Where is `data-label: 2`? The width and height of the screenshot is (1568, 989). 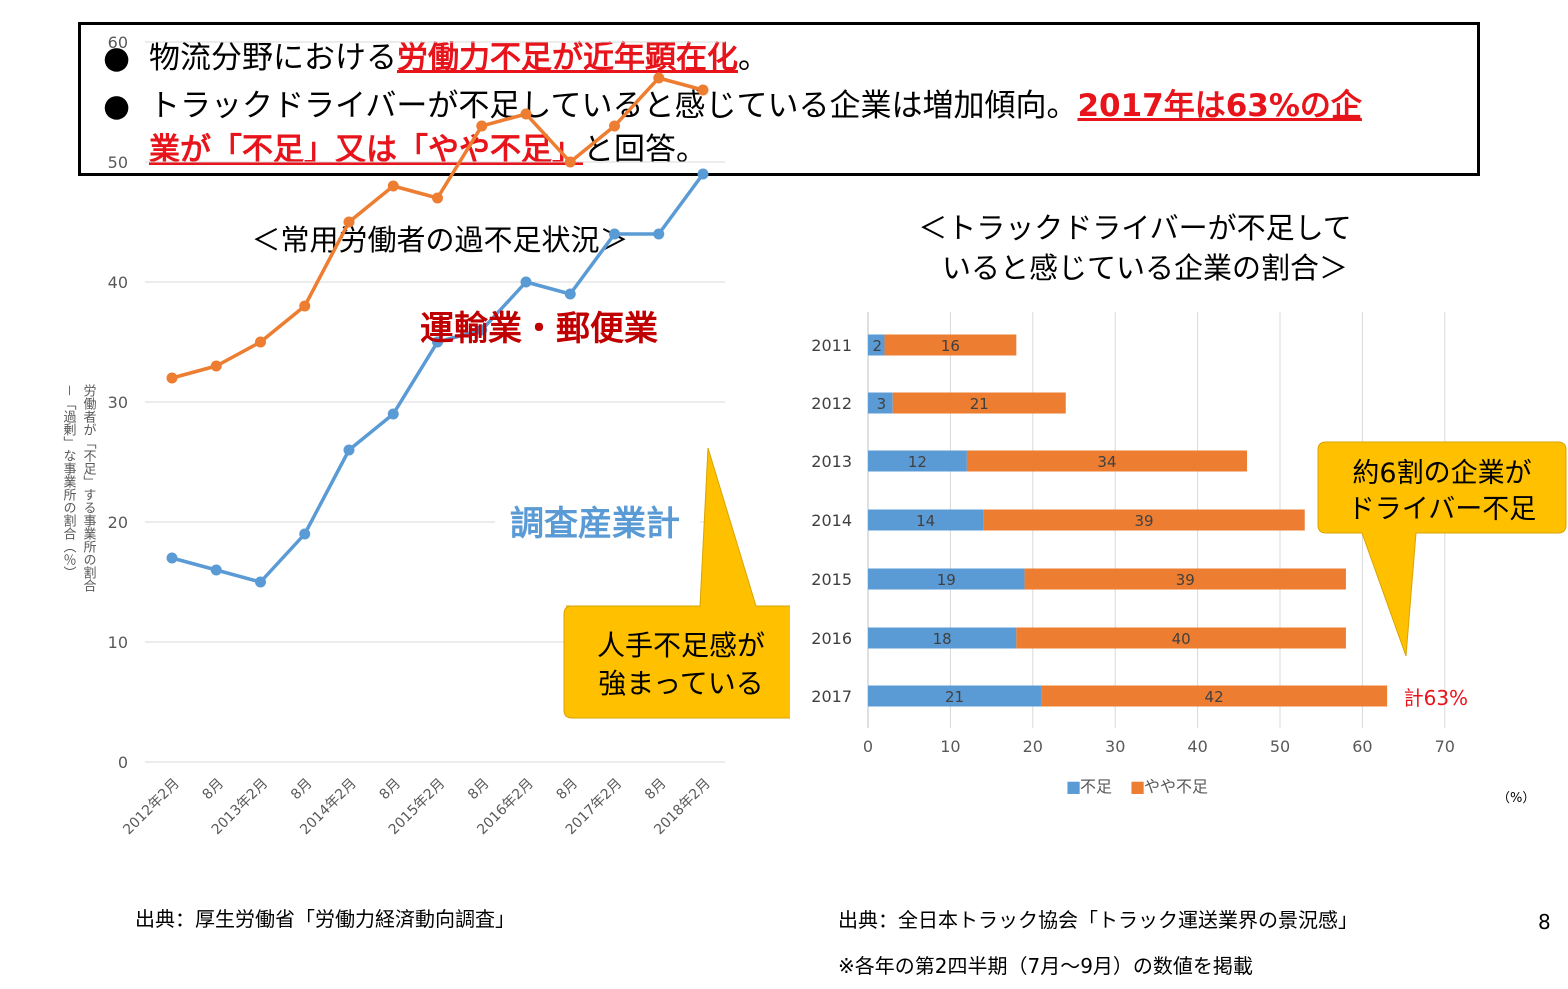 data-label: 2 is located at coordinates (877, 346).